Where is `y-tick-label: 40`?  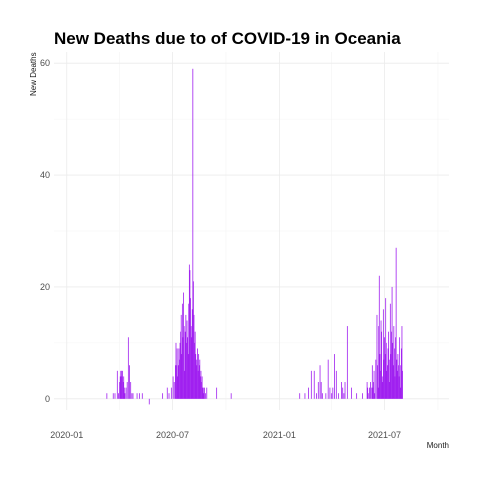 y-tick-label: 40 is located at coordinates (45, 175).